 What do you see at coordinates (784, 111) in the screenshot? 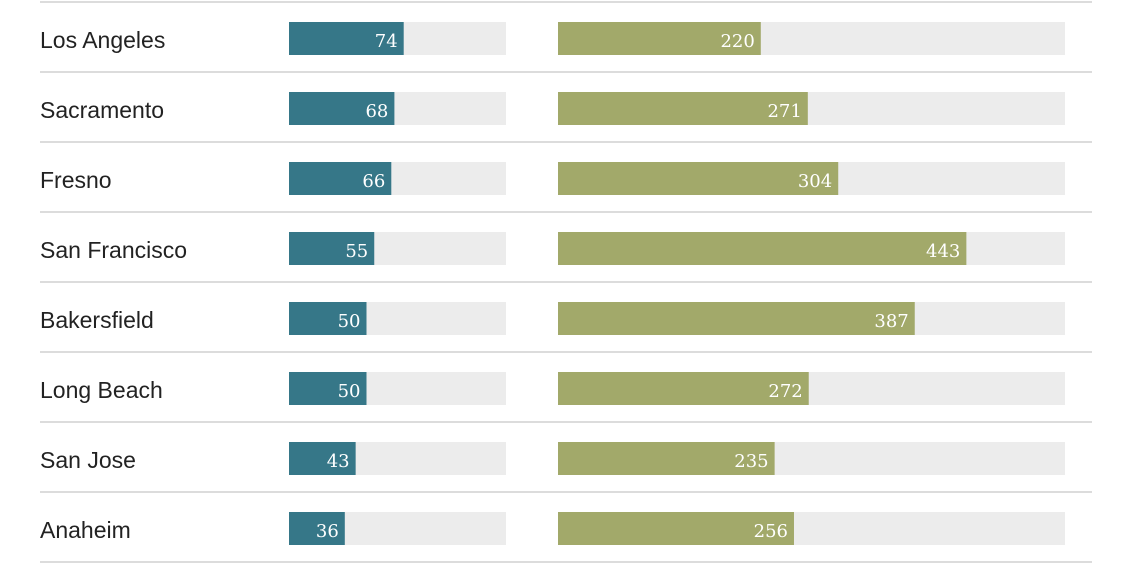
I see `bar-value-label: 271` at bounding box center [784, 111].